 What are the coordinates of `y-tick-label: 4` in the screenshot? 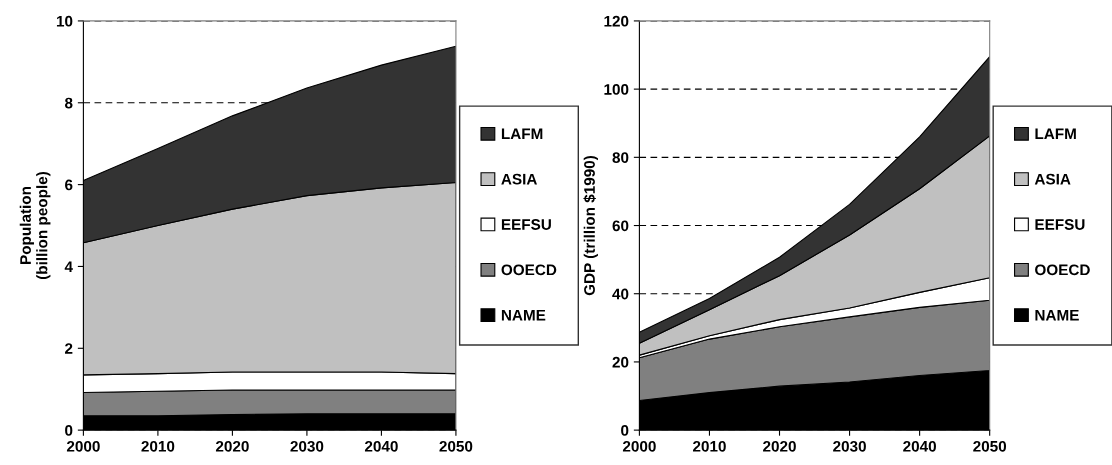 It's located at (68, 266).